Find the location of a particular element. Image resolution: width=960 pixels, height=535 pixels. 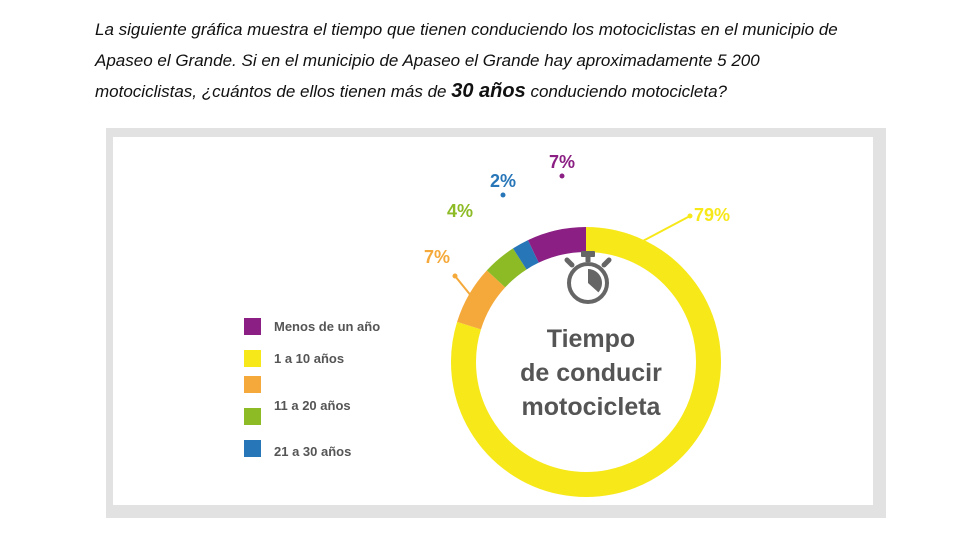

legend-item: 1 a 10 años is located at coordinates (344, 360).